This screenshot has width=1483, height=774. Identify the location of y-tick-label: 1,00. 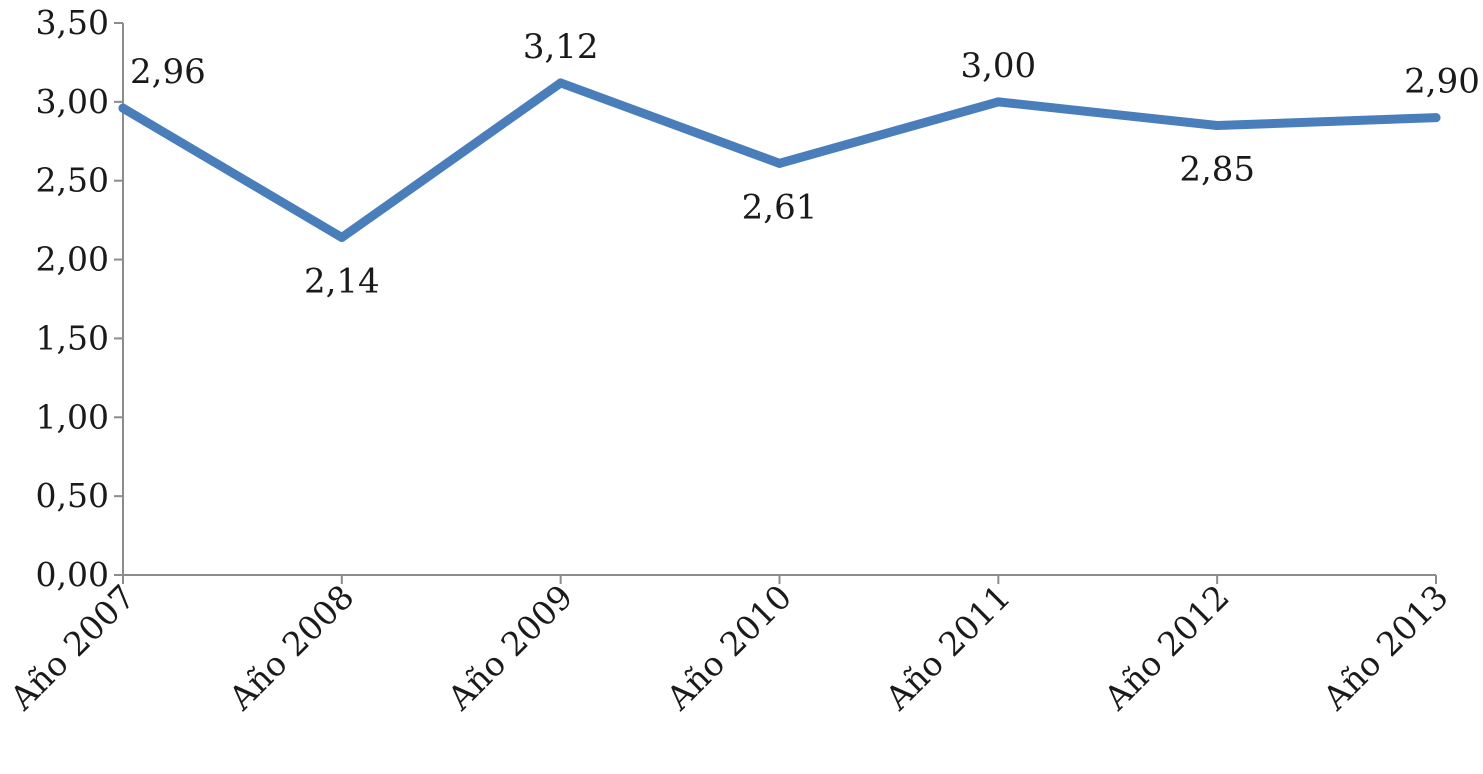
(72, 416).